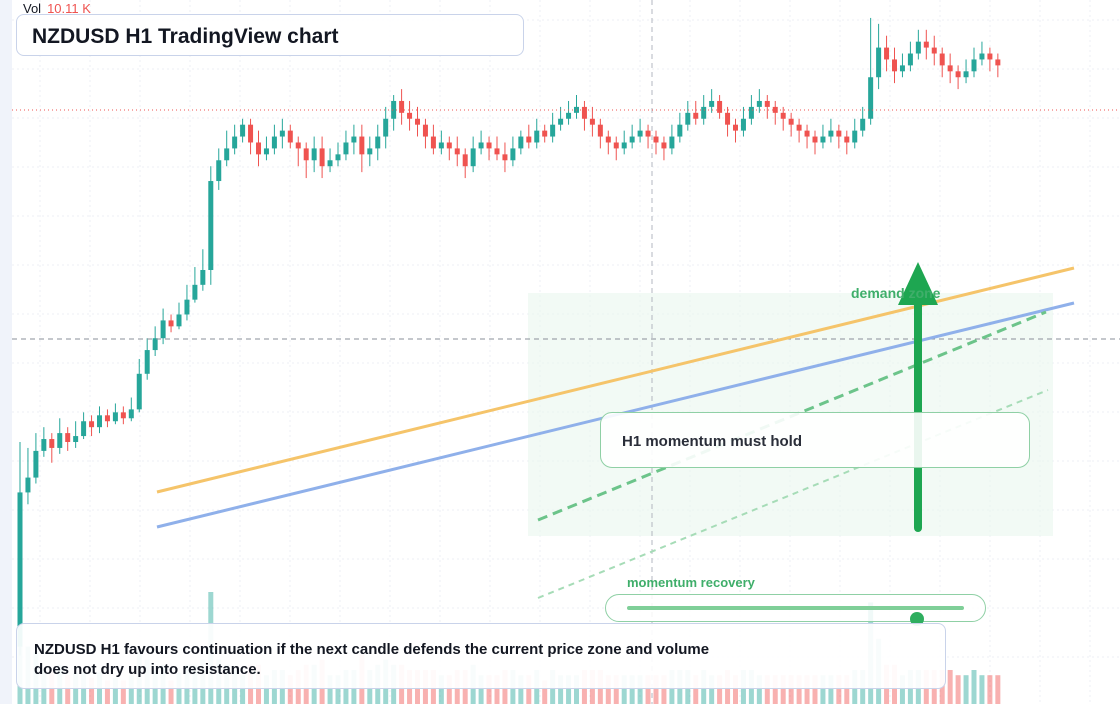  What do you see at coordinates (815, 440) in the screenshot?
I see `momentum-note-box: H1 momentum must hold` at bounding box center [815, 440].